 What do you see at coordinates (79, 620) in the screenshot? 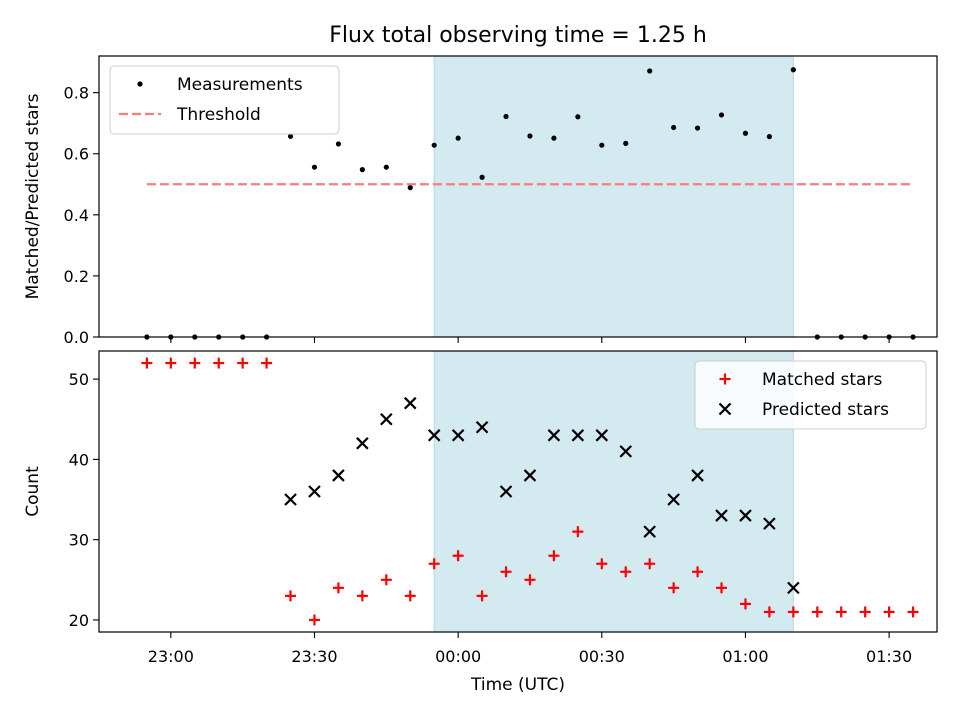
I see `y-tick-label: 20` at bounding box center [79, 620].